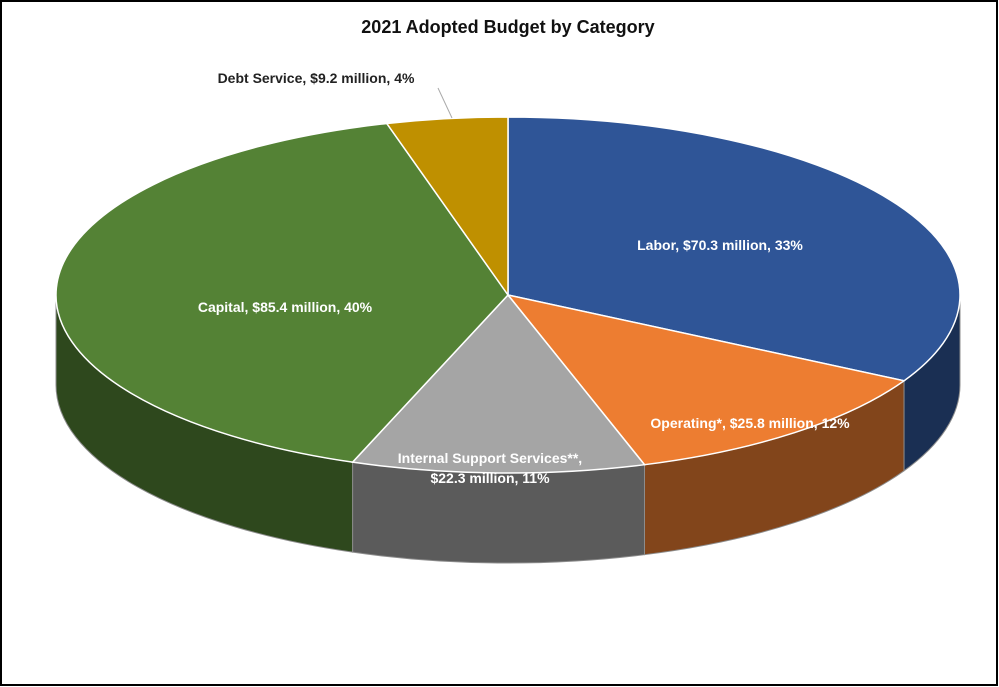 The height and width of the screenshot is (687, 999). I want to click on leader-line, so click(445, 103).